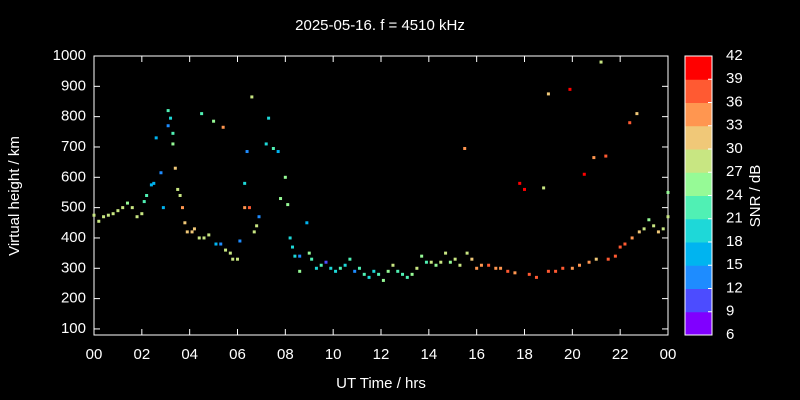 This screenshot has height=400, width=800. Describe the element at coordinates (734, 125) in the screenshot. I see `colorbar-tick-label: 33` at that location.